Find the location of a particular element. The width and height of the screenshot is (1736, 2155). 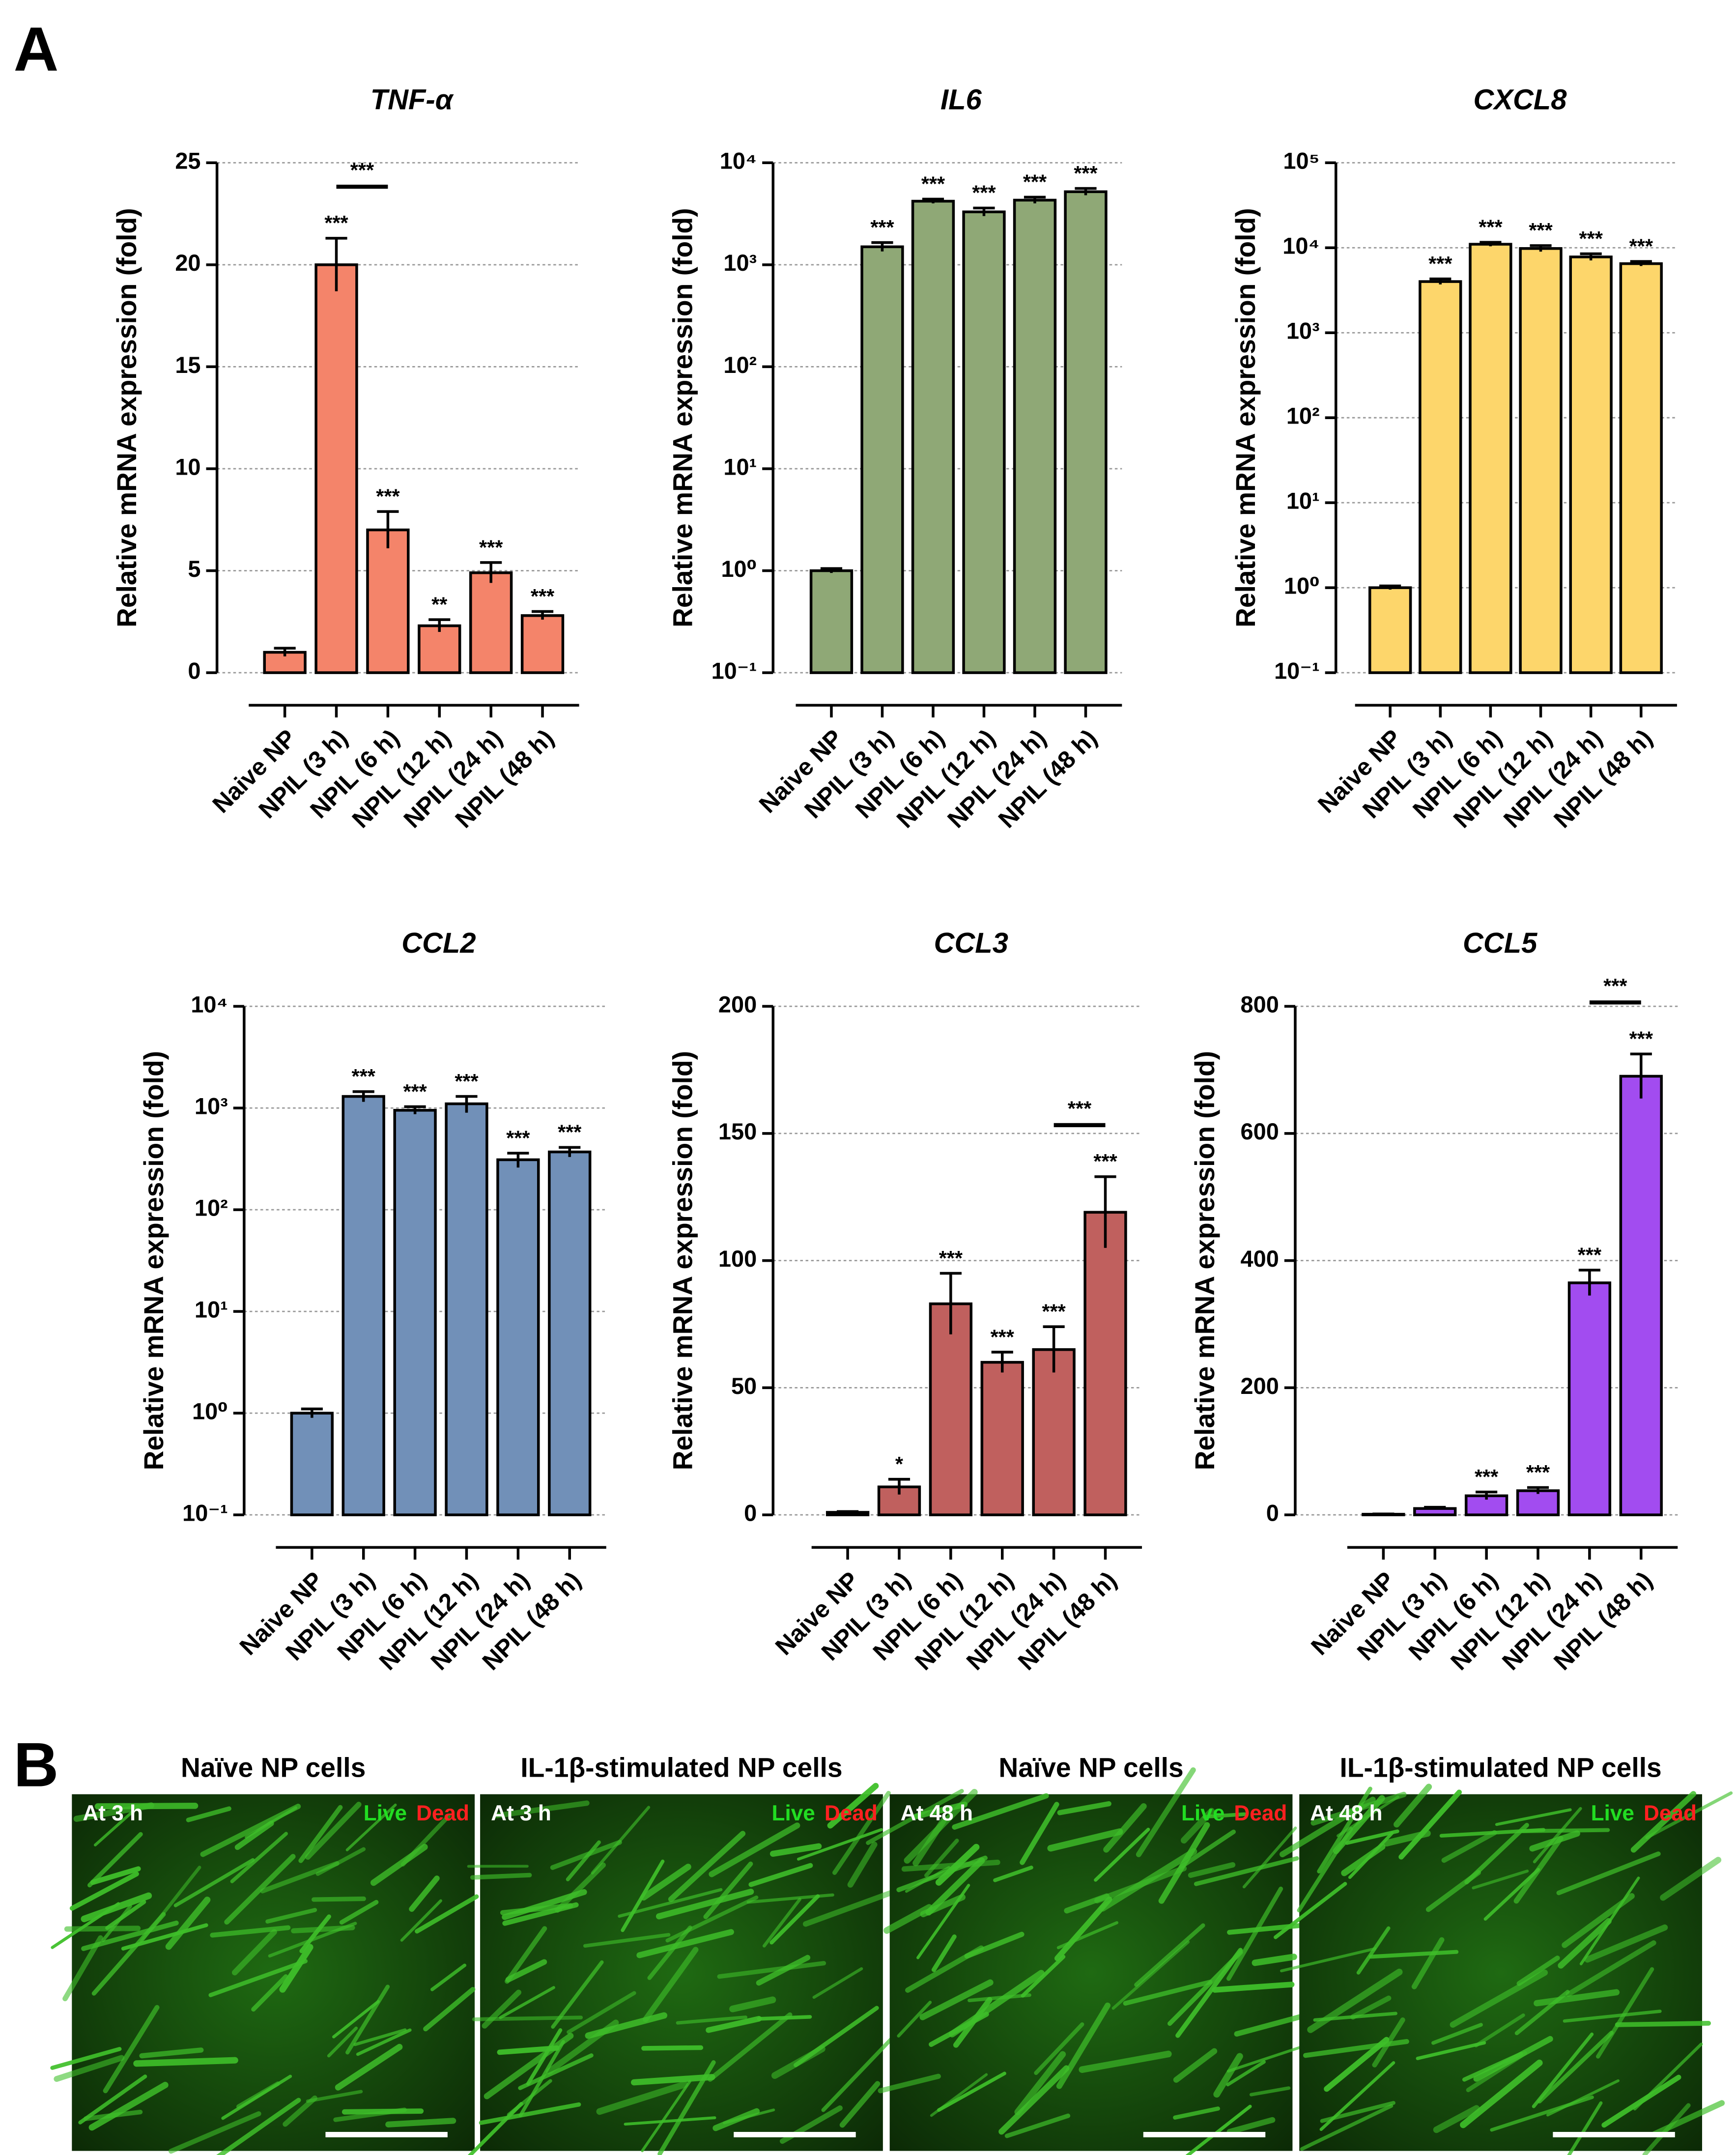

chart-title: IL6 is located at coordinates (961, 99).